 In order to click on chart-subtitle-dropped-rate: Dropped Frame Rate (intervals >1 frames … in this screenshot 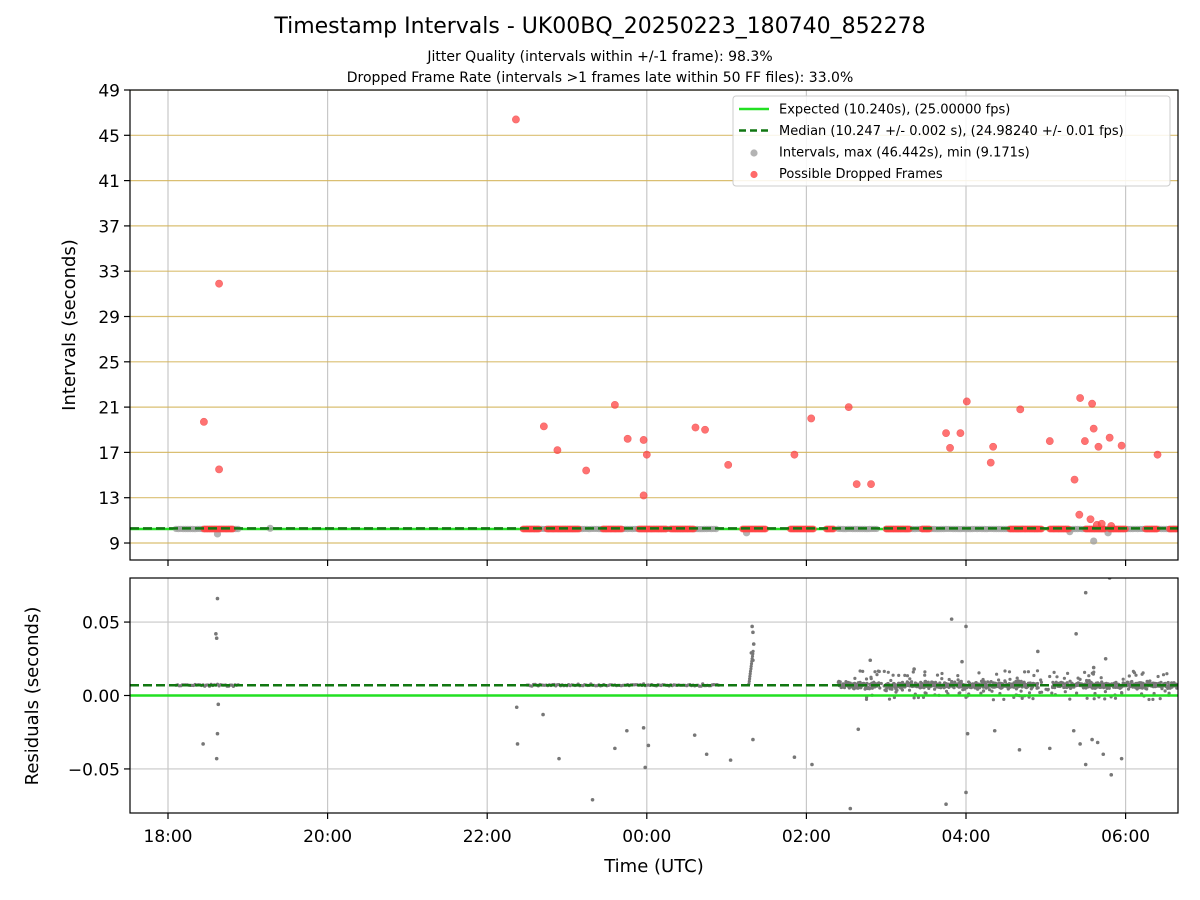, I will do `click(600, 78)`.